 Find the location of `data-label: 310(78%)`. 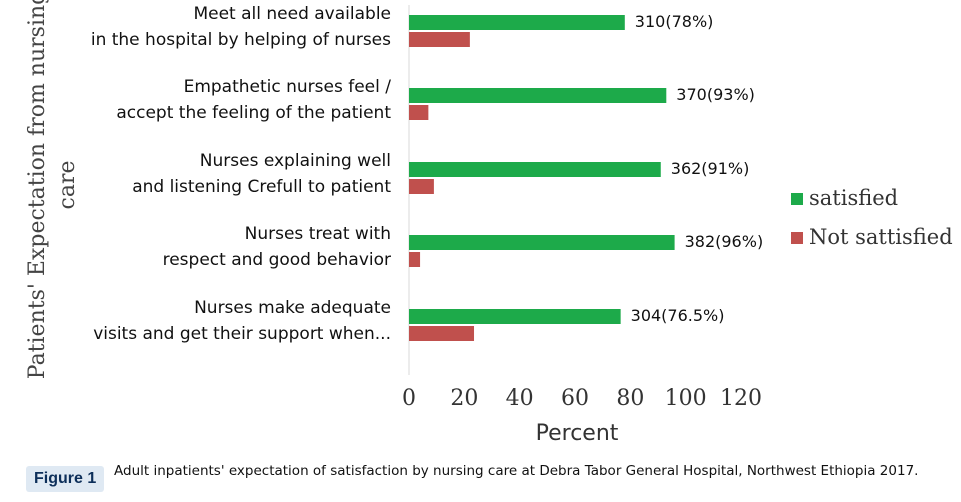

data-label: 310(78%) is located at coordinates (674, 21).